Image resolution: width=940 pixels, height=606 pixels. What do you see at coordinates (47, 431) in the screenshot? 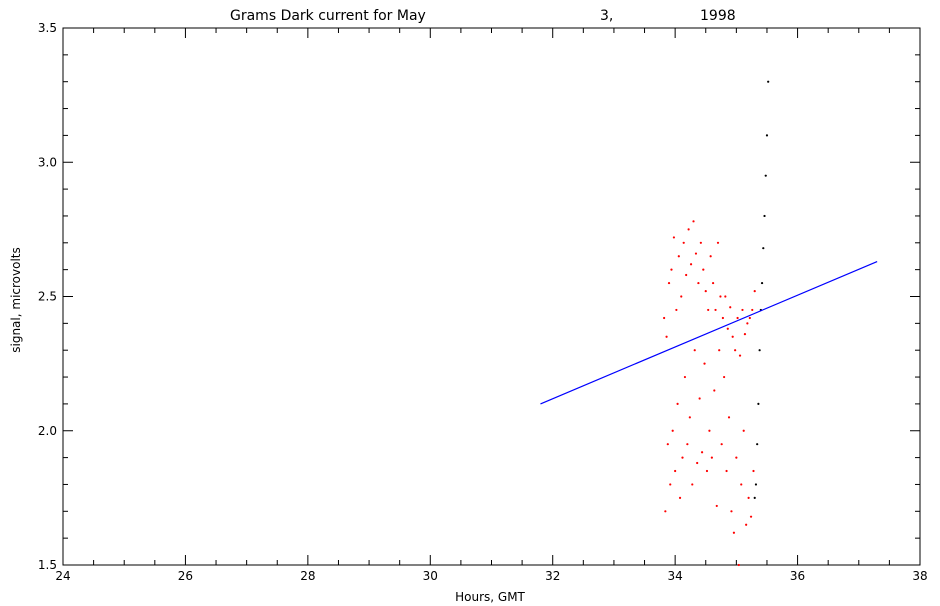
I see `y-tick-label: 2.0` at bounding box center [47, 431].